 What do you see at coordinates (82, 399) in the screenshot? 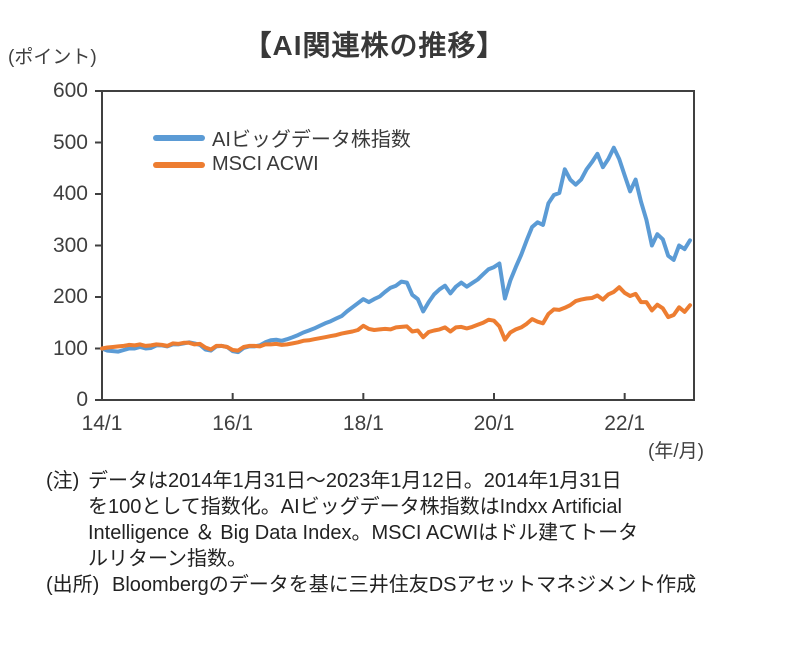
I see `y-tick-label: 0` at bounding box center [82, 399].